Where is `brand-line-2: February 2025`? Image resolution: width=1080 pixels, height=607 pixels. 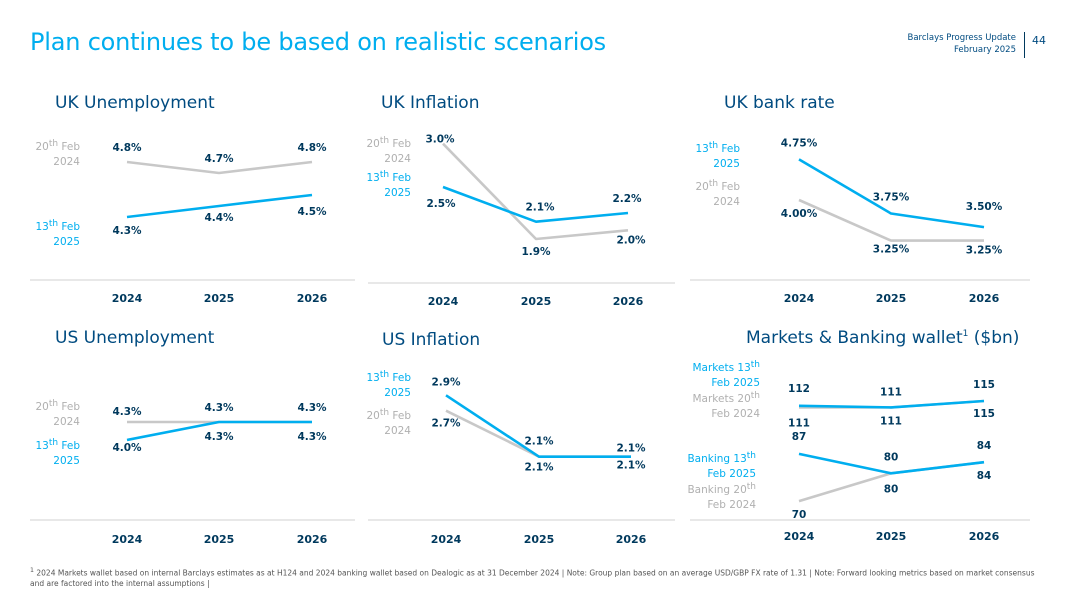
brand-line-2: February 2025 is located at coordinates (985, 50).